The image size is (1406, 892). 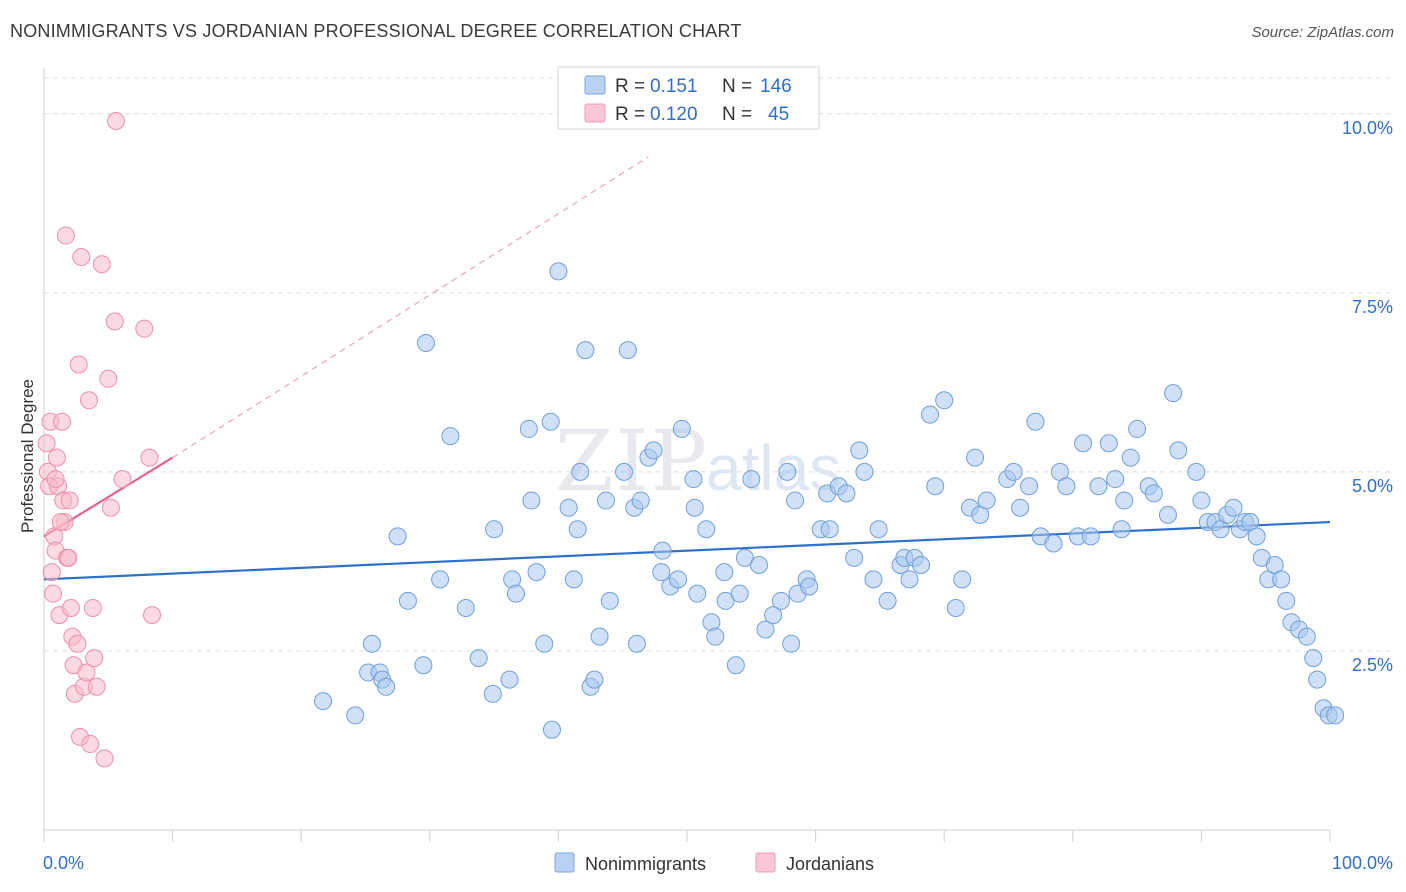 I want to click on x-tick-label-0: 0.0%, so click(x=63, y=863).